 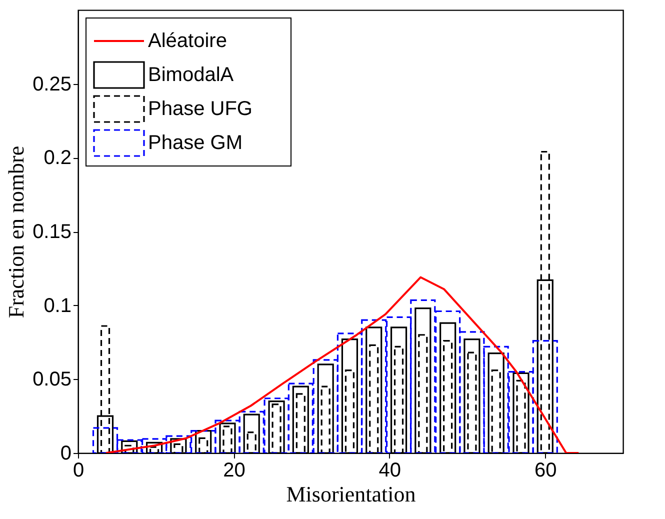 What do you see at coordinates (195, 143) in the screenshot?
I see `legend-label: Phase GM` at bounding box center [195, 143].